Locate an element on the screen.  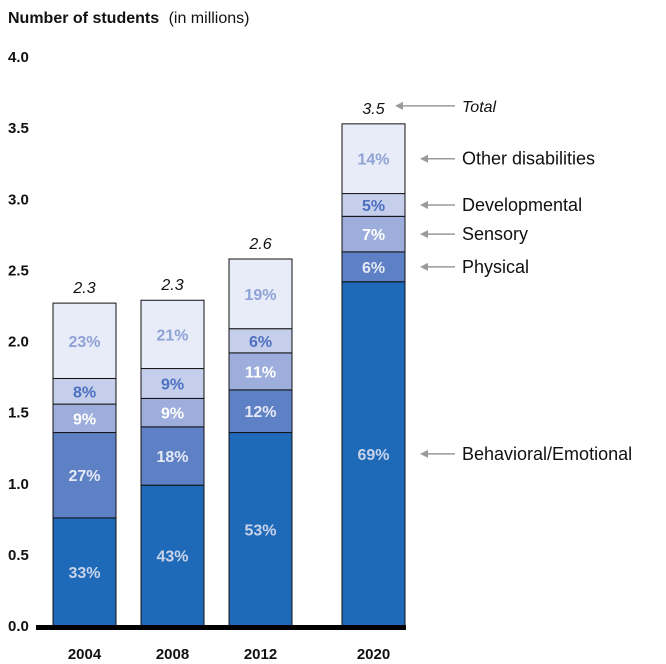
chart-title-unit: (in millions) is located at coordinates (209, 18).